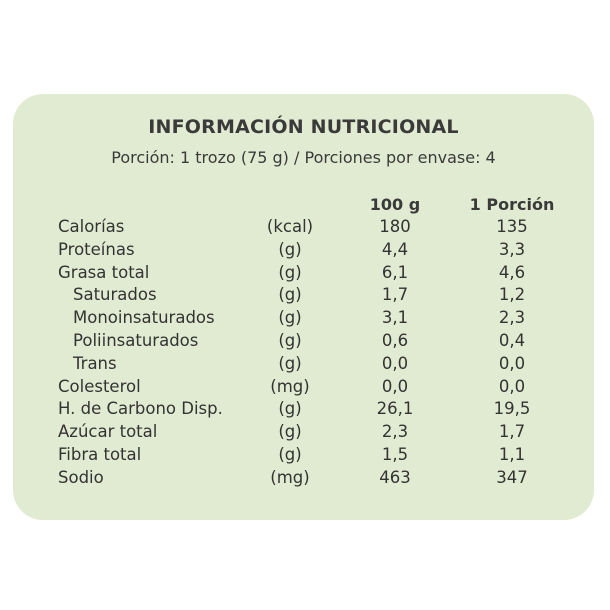 Image resolution: width=610 pixels, height=610 pixels. I want to click on nutrient-row-fibra-total: Fibra total (g) 1,5 1,1, so click(303, 455).